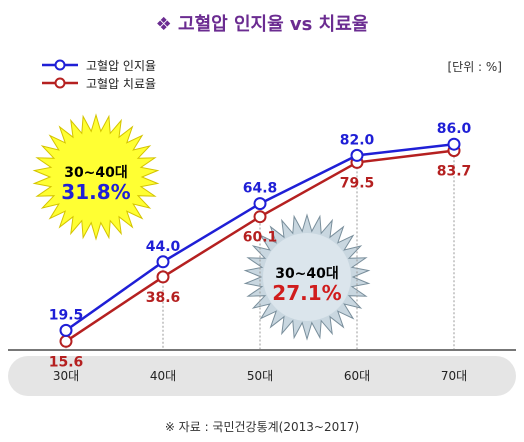  Describe the element at coordinates (66, 315) in the screenshot. I see `data-label-awareness-0: 19.5` at that location.